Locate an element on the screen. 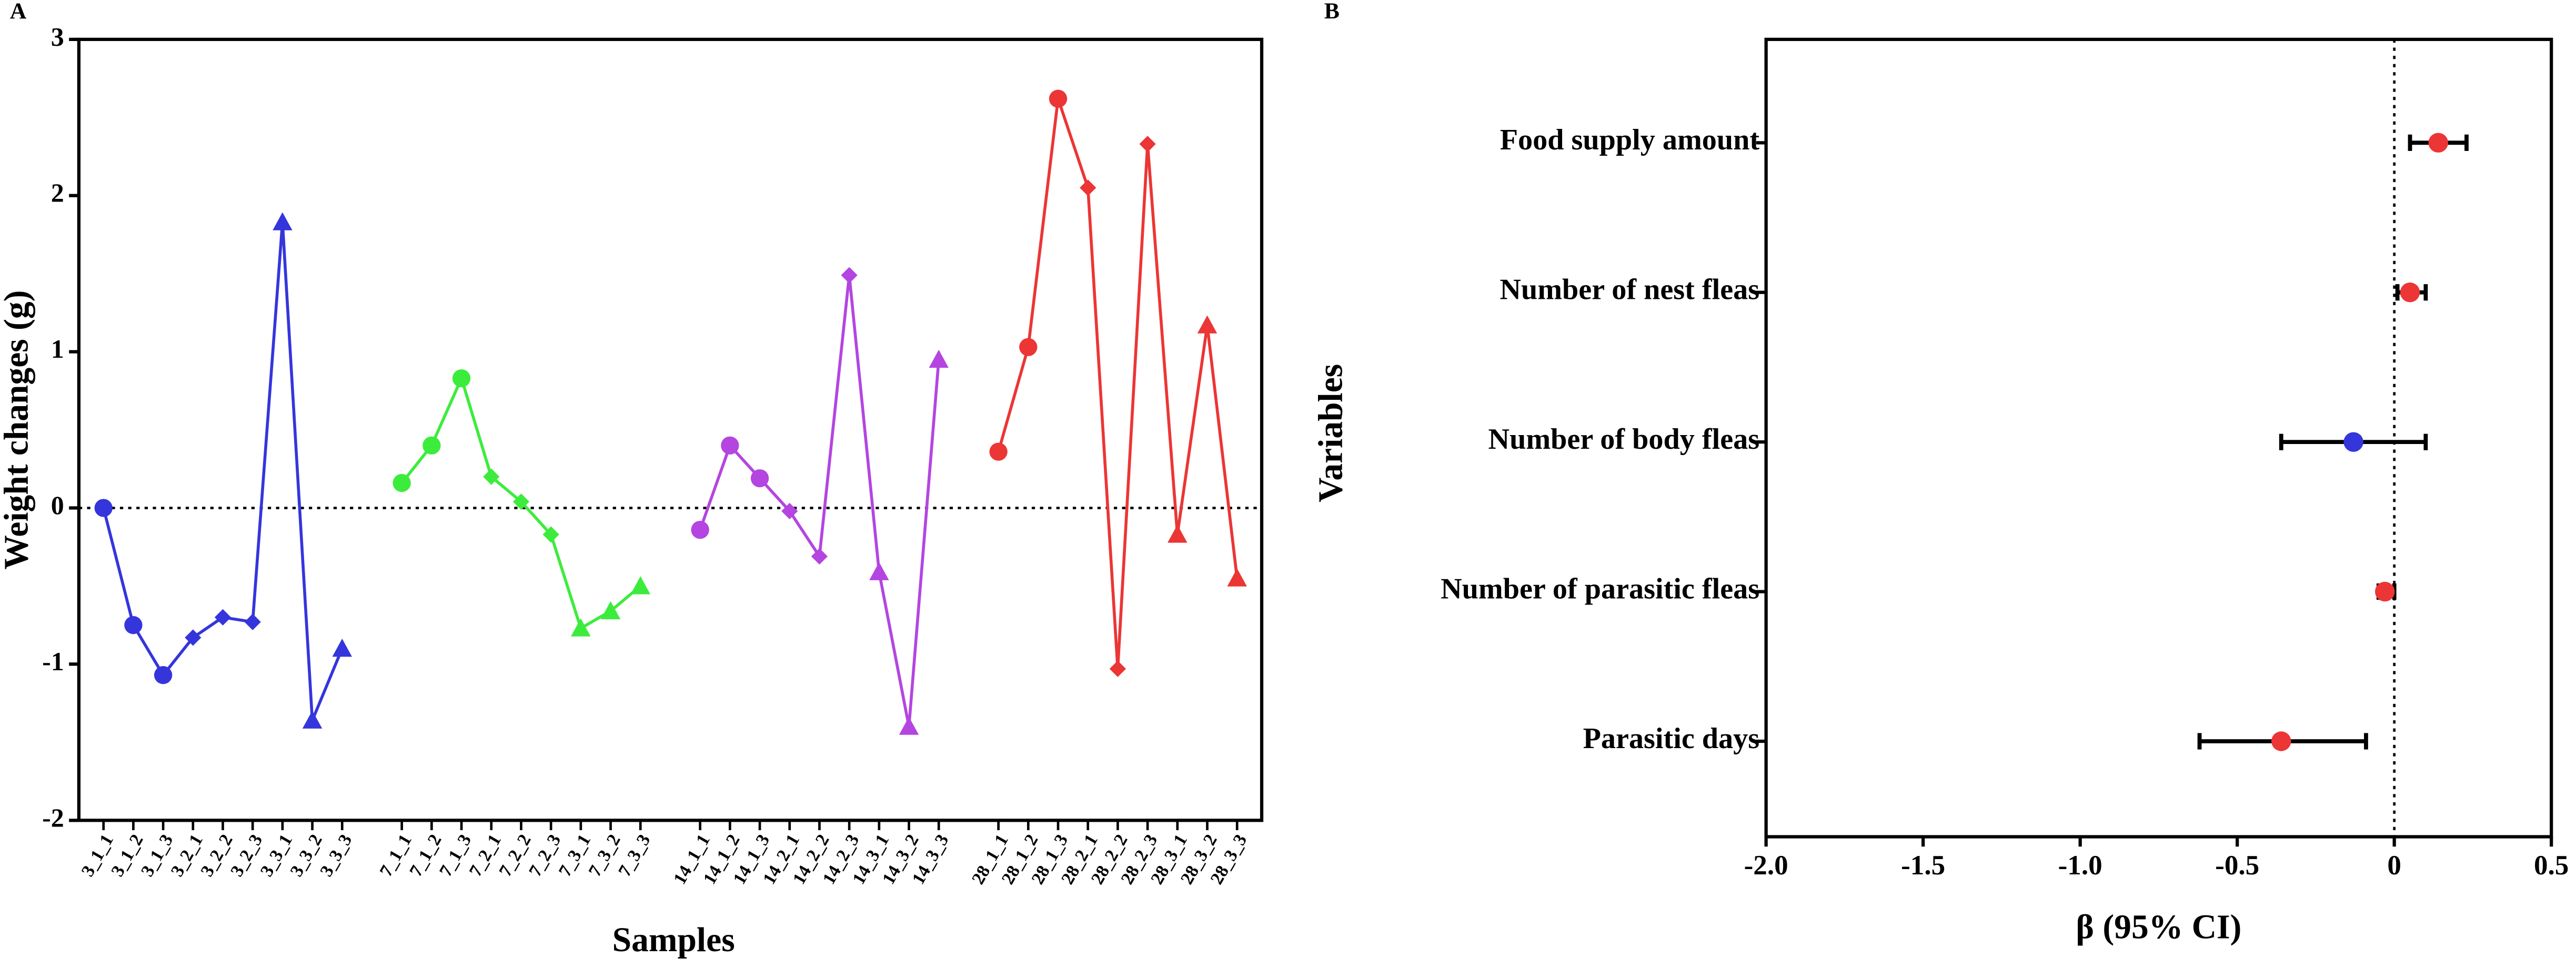 The image size is (2576, 968). panel-label: B is located at coordinates (1332, 12).